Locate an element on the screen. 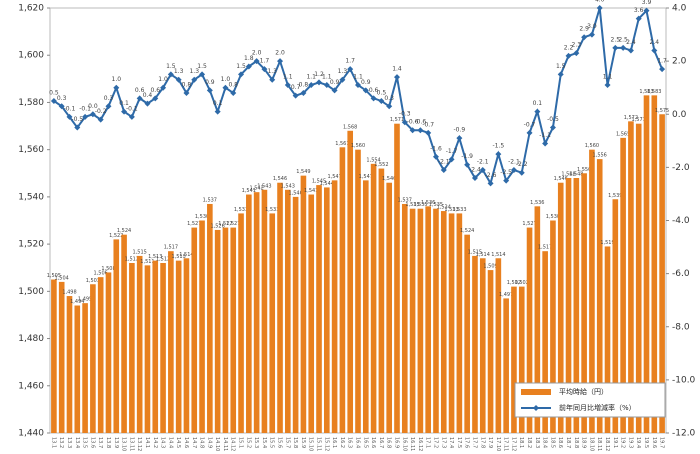 The height and width of the screenshot is (454, 700). bar-label: 1,514 is located at coordinates (498, 255).